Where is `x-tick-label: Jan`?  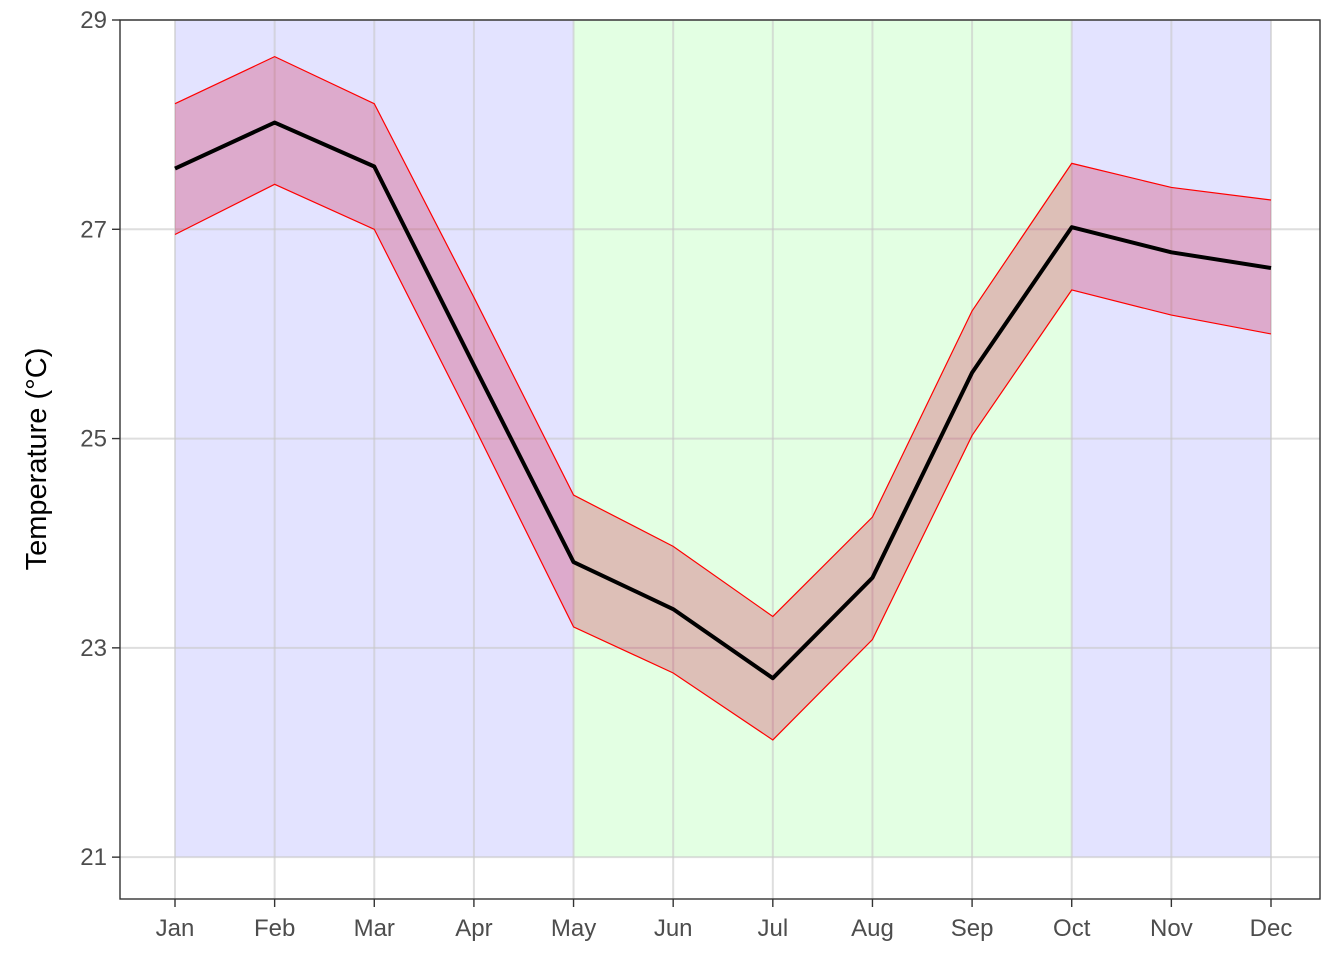 x-tick-label: Jan is located at coordinates (175, 928).